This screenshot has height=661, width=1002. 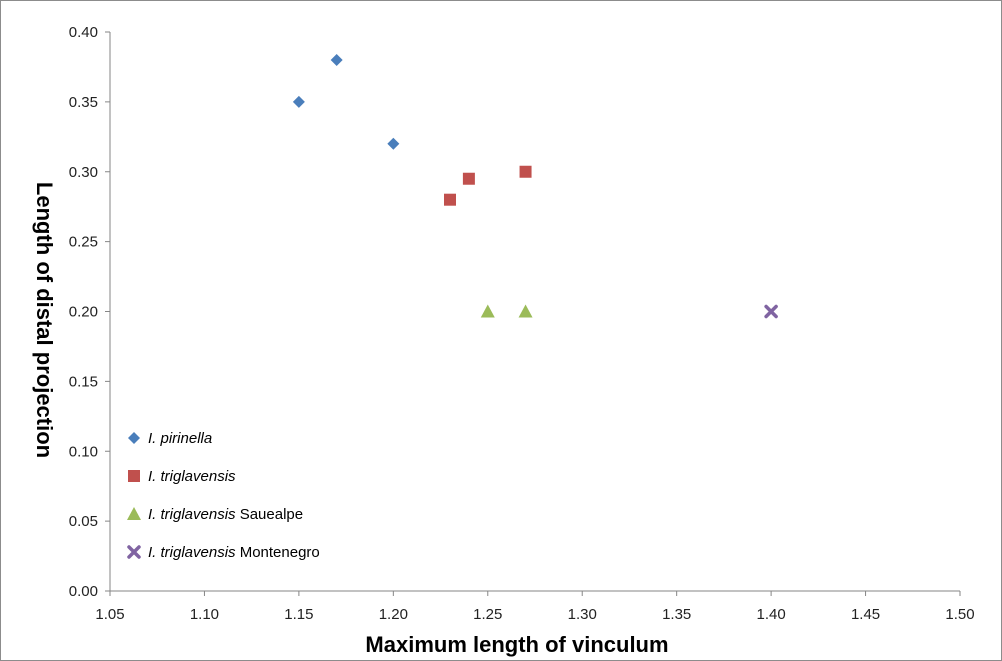 What do you see at coordinates (83, 451) in the screenshot?
I see `y-tick-label: 0.10` at bounding box center [83, 451].